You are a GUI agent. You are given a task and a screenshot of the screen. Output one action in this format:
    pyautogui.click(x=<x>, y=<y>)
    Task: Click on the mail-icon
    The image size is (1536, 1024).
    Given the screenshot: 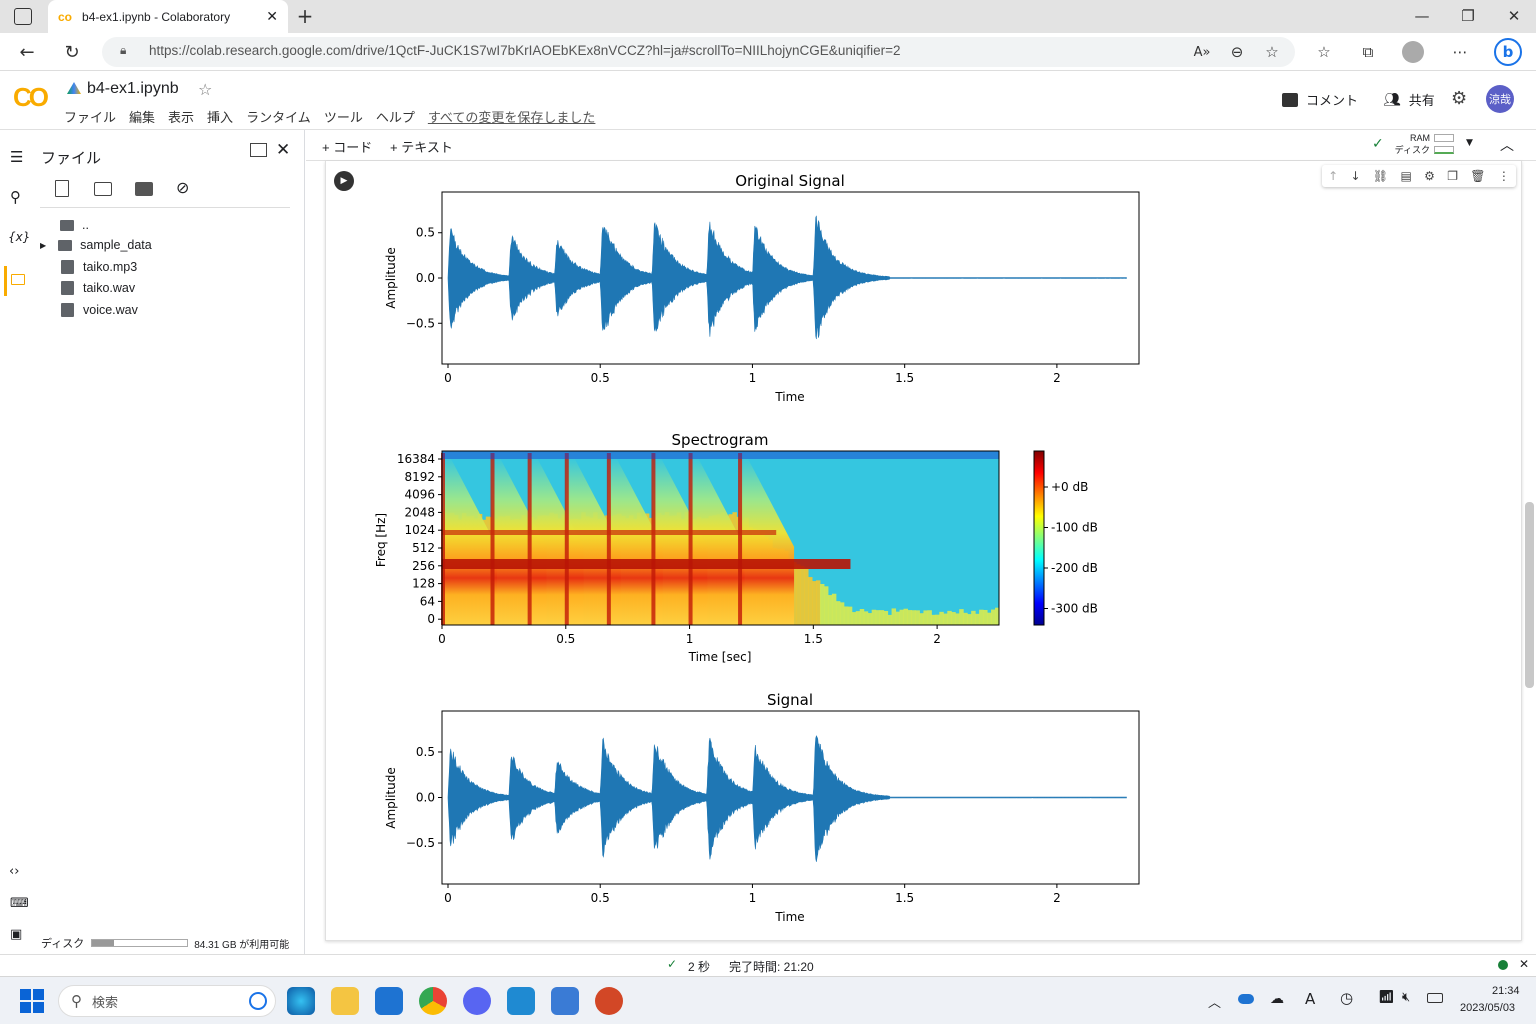 What is the action you would take?
    pyautogui.click(x=389, y=1001)
    